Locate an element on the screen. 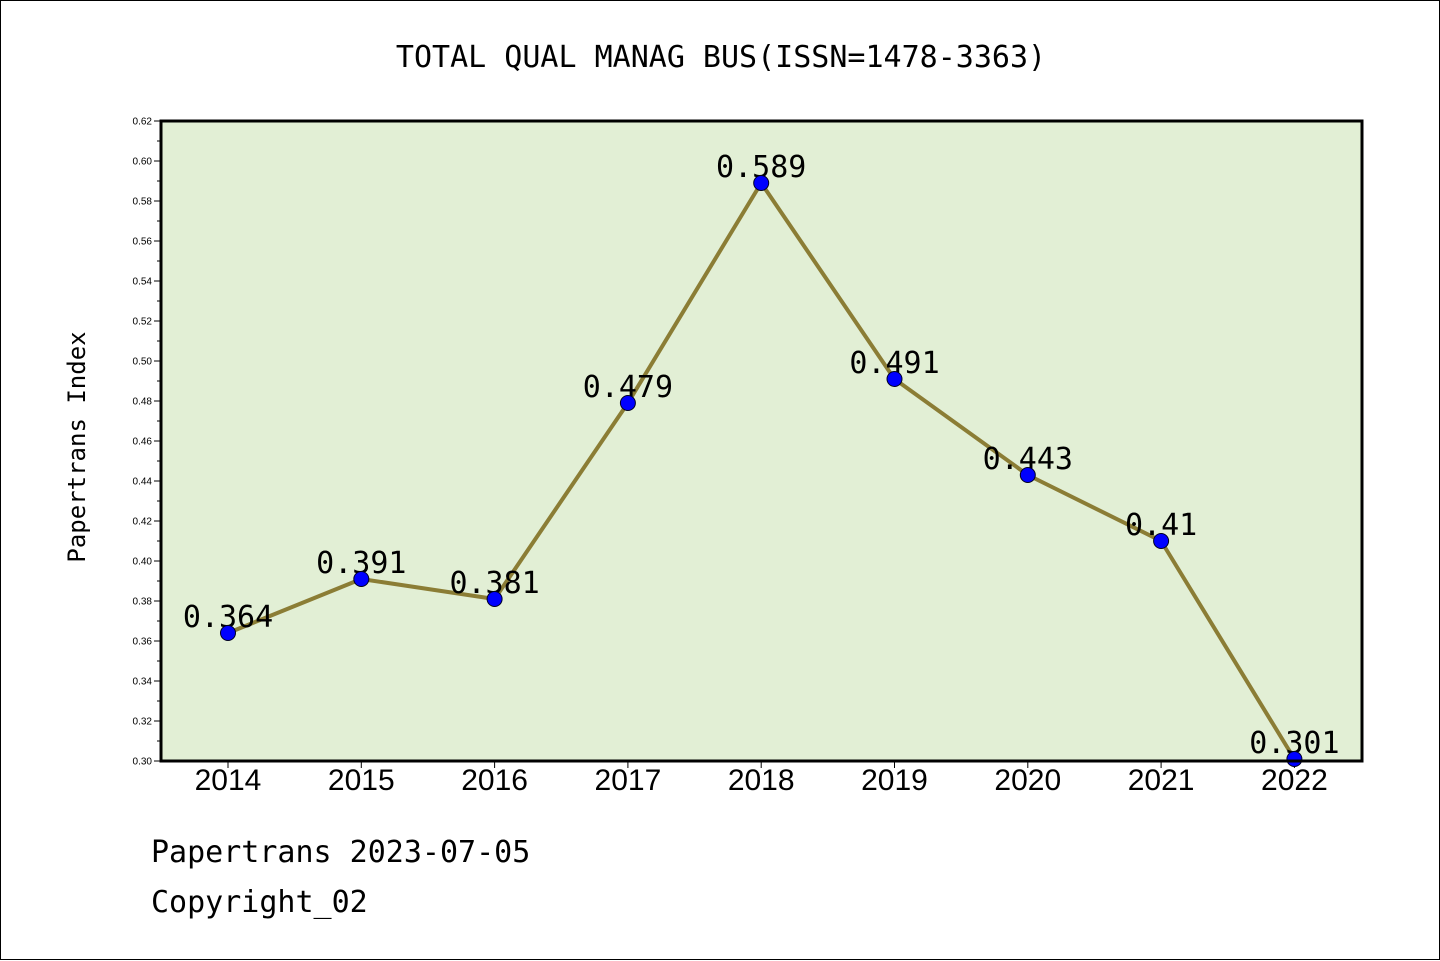  x-tick-label: 2021 is located at coordinates (1161, 780).